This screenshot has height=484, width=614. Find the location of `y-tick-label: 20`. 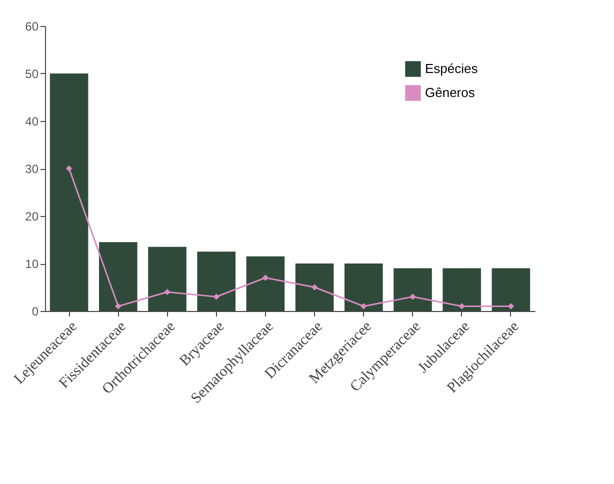

y-tick-label: 20 is located at coordinates (32, 217).